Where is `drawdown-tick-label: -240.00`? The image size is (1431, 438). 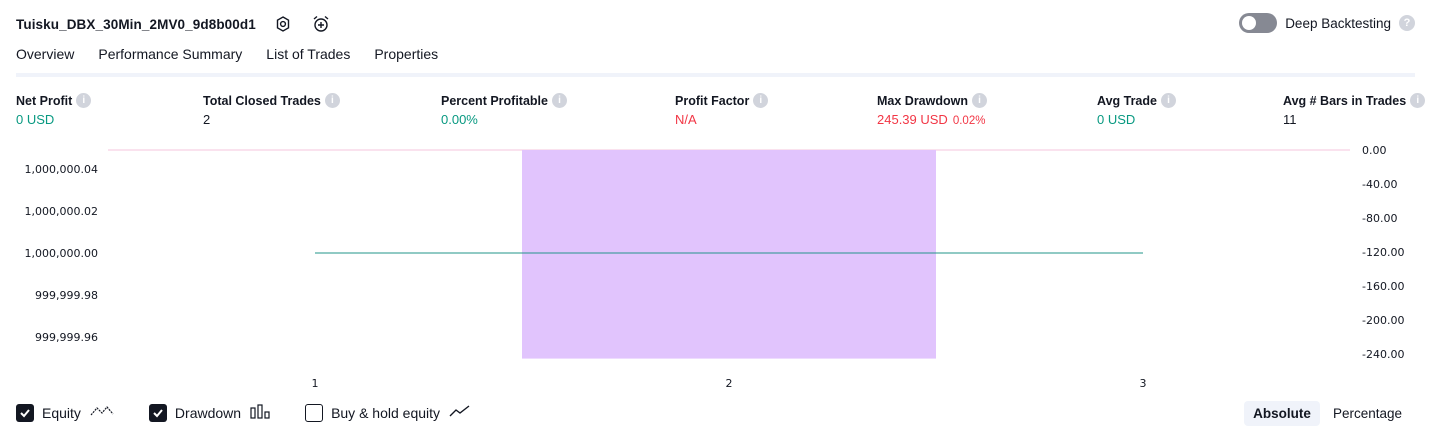
drawdown-tick-label: -240.00 is located at coordinates (1383, 354).